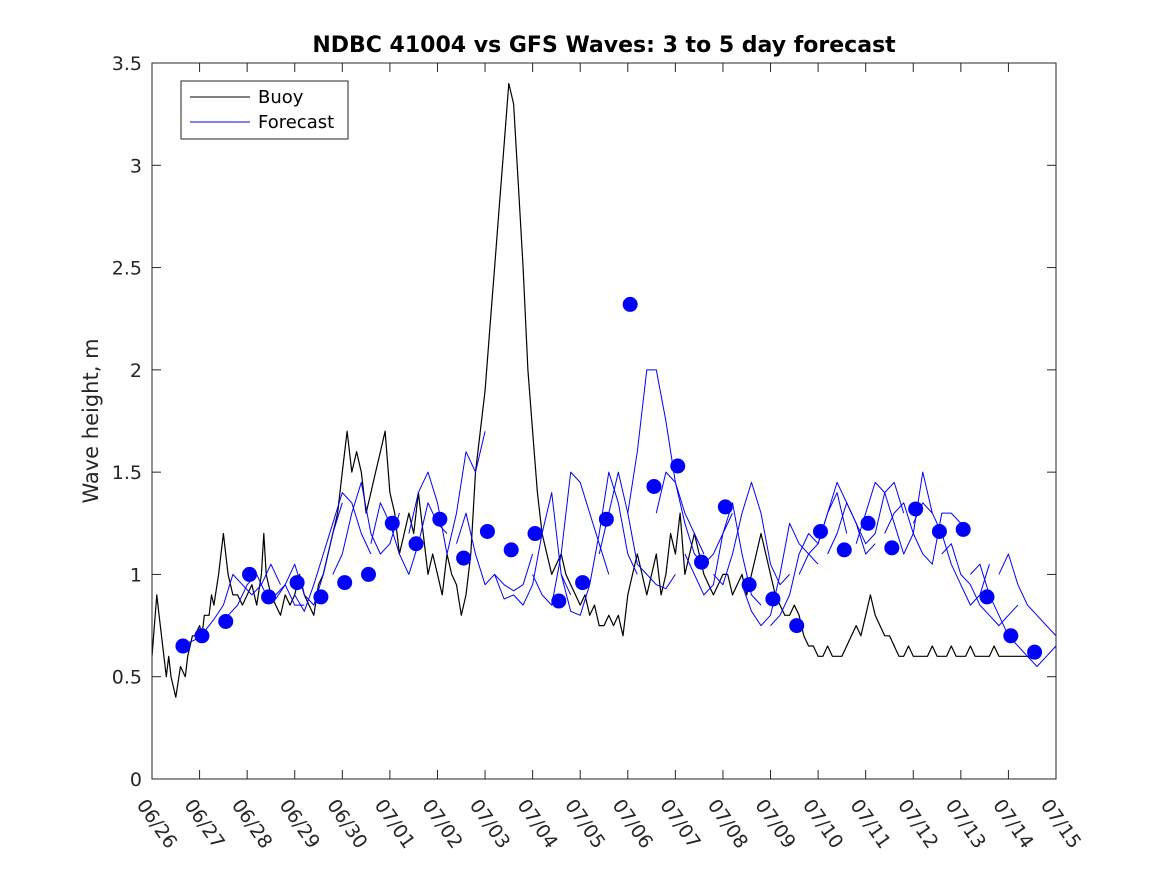 This screenshot has width=1167, height=875. Describe the element at coordinates (965, 823) in the screenshot. I see `x-tick-label: 07/13` at that location.